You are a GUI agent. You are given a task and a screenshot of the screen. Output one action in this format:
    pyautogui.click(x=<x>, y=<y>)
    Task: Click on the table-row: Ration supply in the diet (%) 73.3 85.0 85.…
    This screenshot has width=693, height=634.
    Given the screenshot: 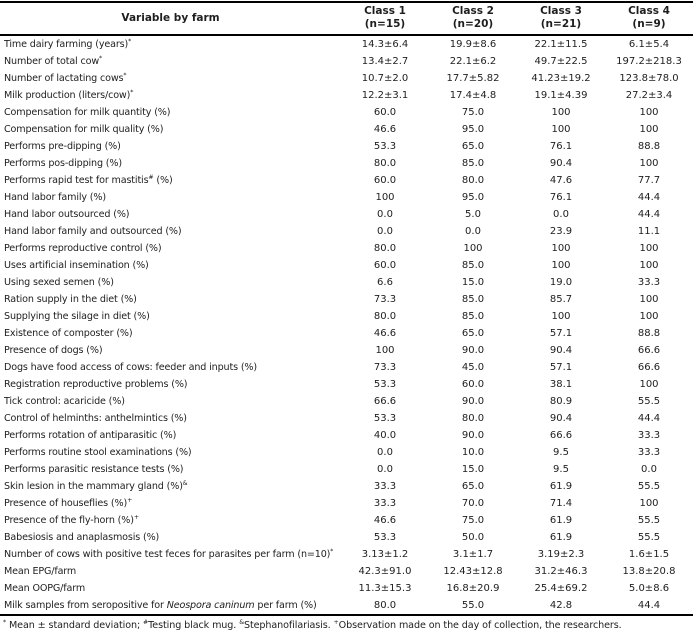 What is the action you would take?
    pyautogui.click(x=346, y=299)
    